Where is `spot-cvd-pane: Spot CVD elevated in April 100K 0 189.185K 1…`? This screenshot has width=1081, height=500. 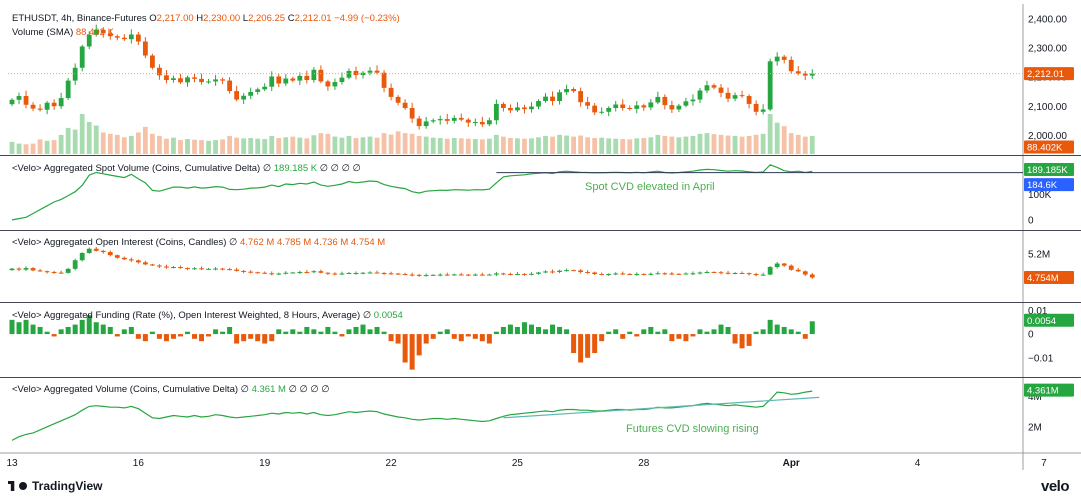 spot-cvd-pane: Spot CVD elevated in April 100K 0 189.185K 1… is located at coordinates (542, 194).